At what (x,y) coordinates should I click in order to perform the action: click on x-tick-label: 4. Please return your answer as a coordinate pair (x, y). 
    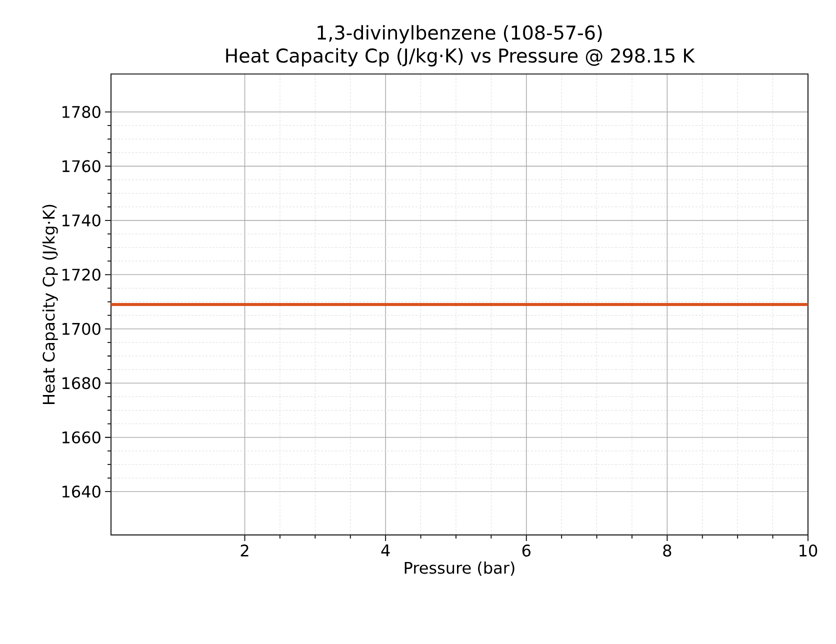
    Looking at the image, I should click on (385, 550).